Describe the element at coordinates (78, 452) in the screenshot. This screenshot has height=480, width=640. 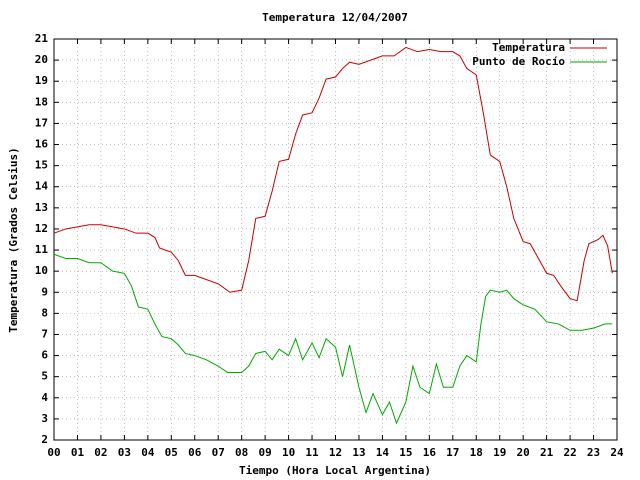
I see `x-tick-label: 01` at that location.